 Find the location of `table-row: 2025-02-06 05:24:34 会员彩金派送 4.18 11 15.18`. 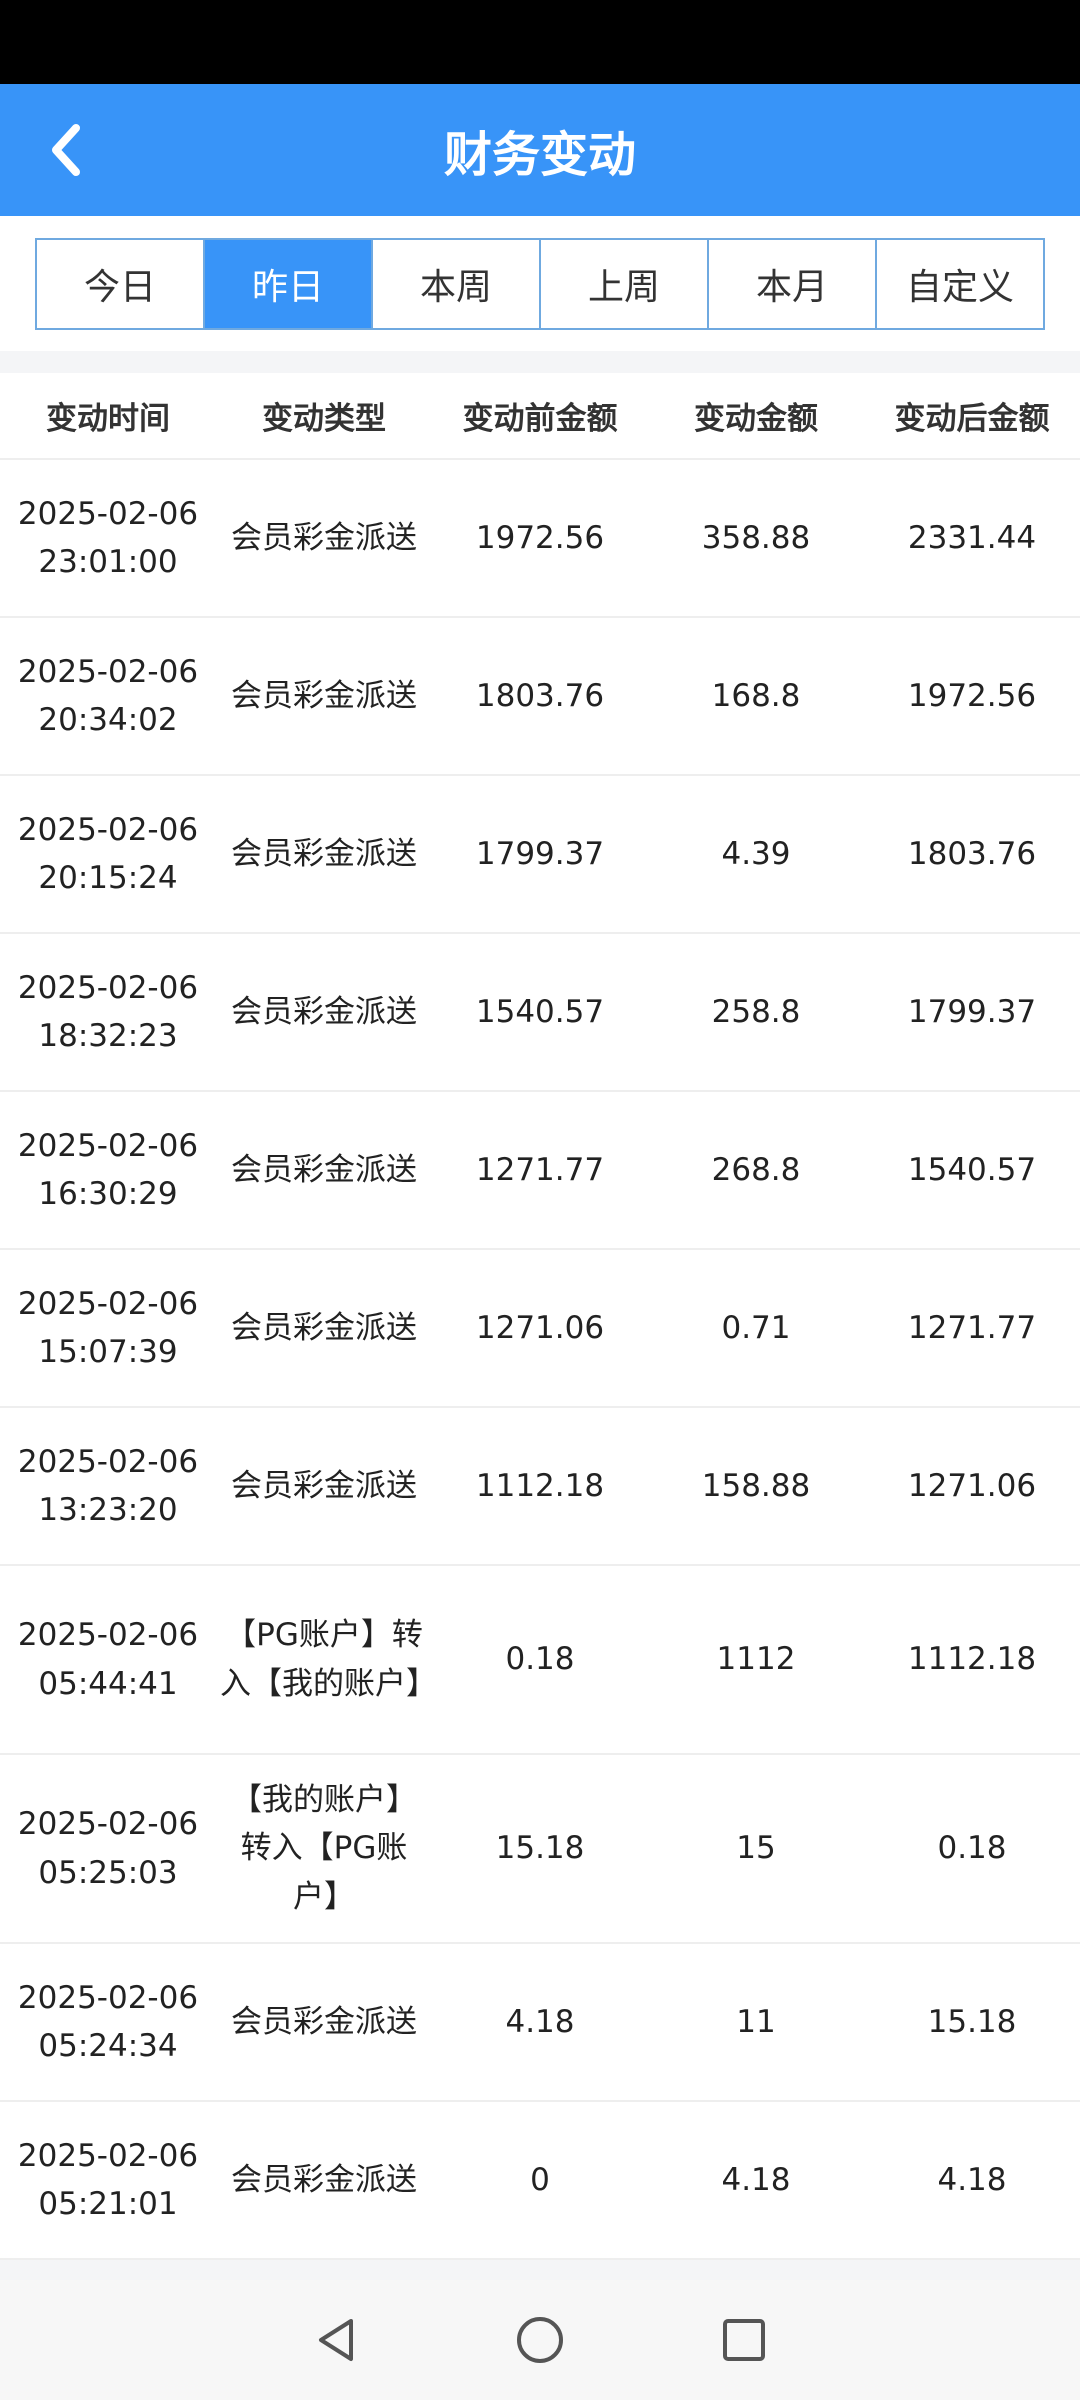

table-row: 2025-02-06 05:24:34 会员彩金派送 4.18 11 15.18 is located at coordinates (540, 2022).